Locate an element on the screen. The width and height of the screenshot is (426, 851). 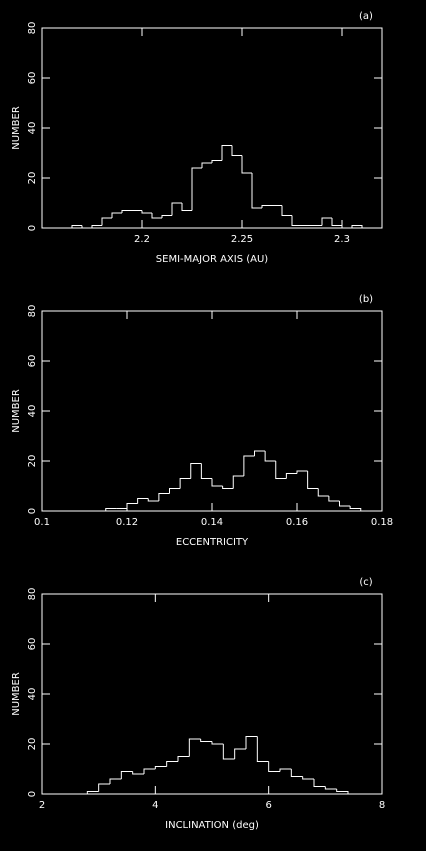
x-tick-label: 2.2 is located at coordinates (142, 239).